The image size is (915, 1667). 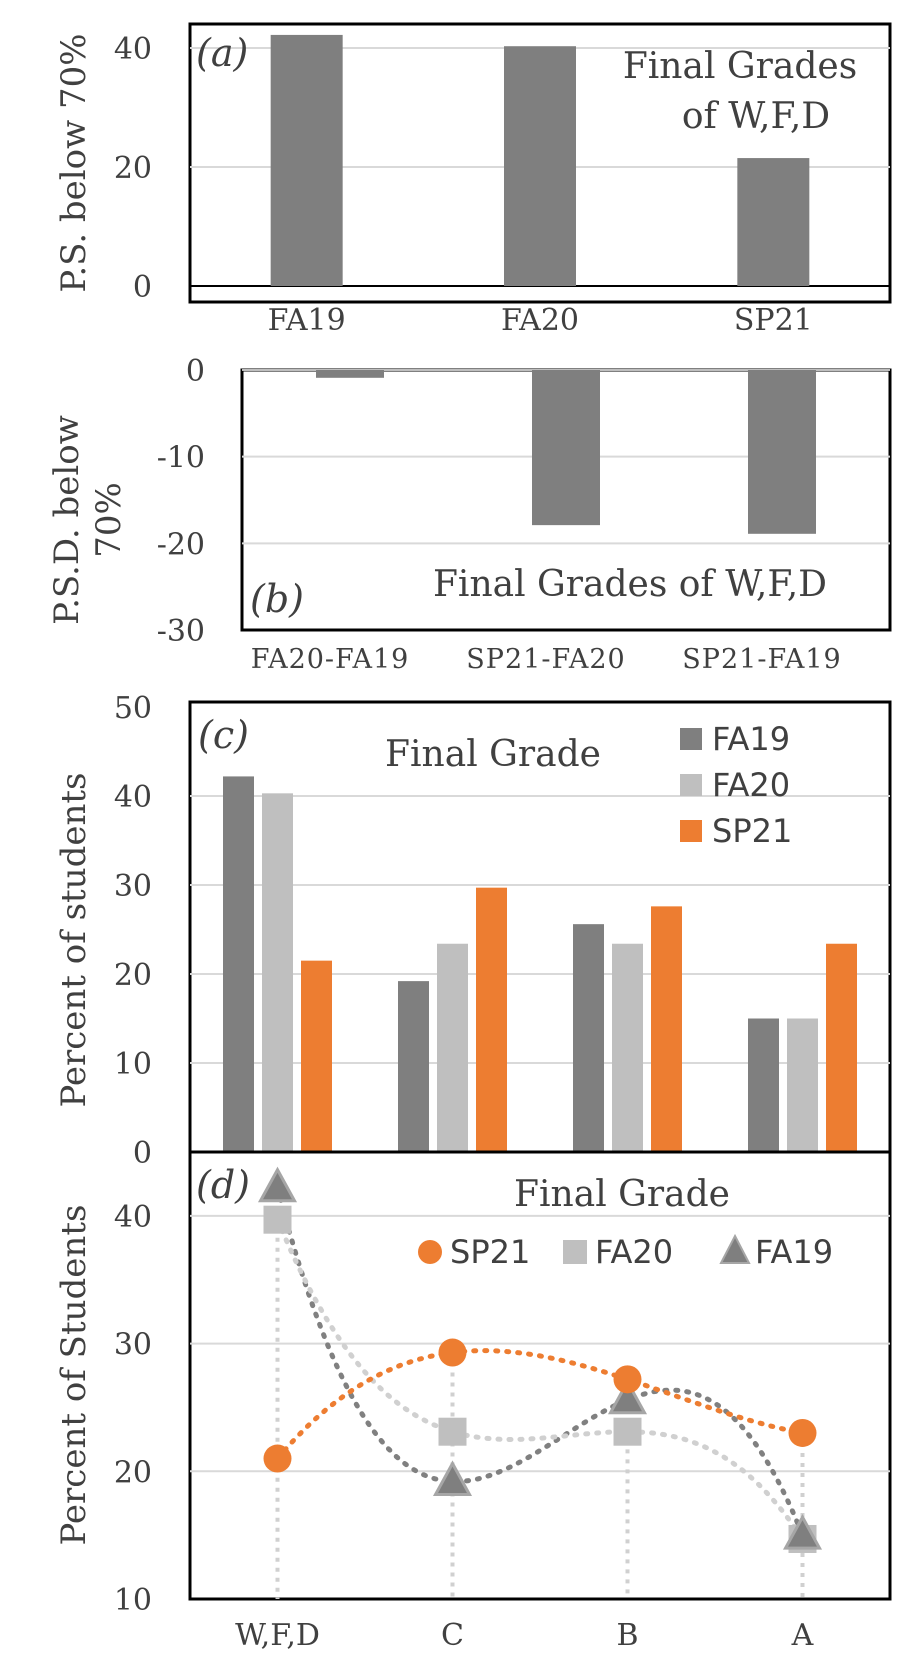 I want to click on panel-d-ytick: 30, so click(x=133, y=1345).